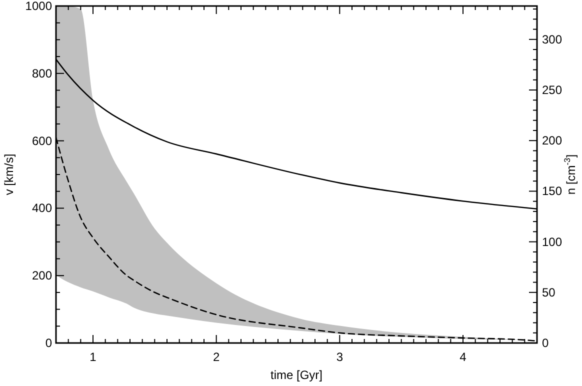 The width and height of the screenshot is (582, 386). What do you see at coordinates (340, 357) in the screenshot?
I see `x-tick-label: 3` at bounding box center [340, 357].